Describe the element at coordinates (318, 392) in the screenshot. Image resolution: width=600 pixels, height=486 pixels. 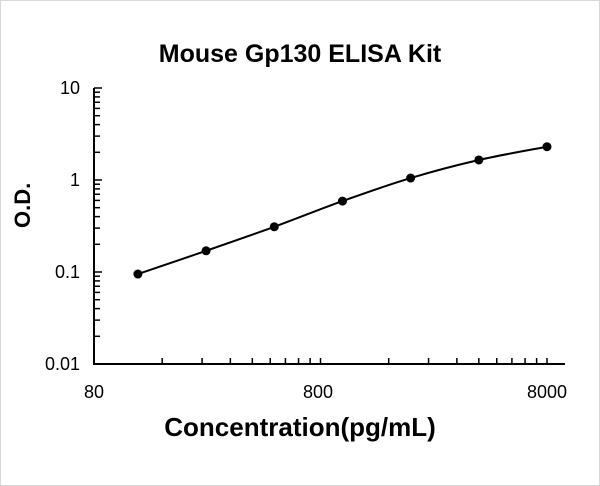
I see `x-tick-label-800: 800` at that location.